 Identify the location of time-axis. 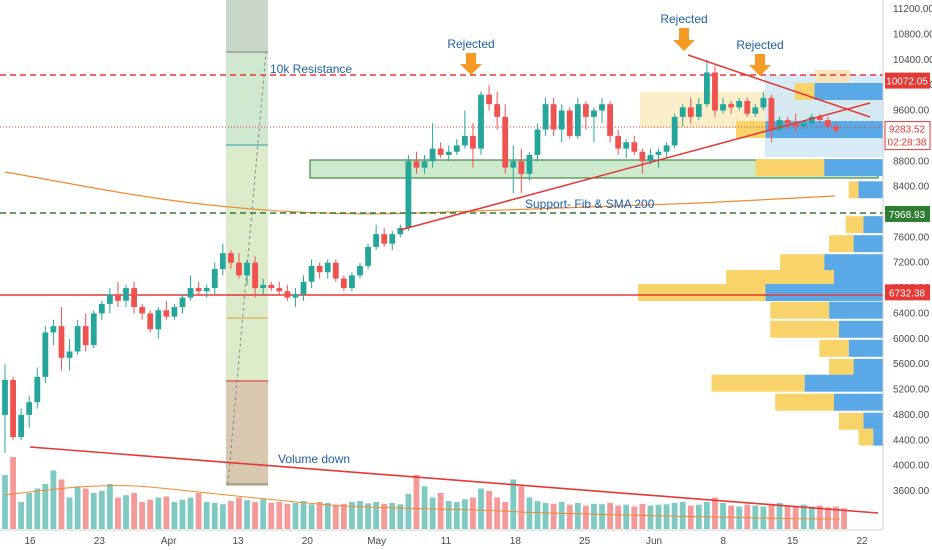
(441, 540).